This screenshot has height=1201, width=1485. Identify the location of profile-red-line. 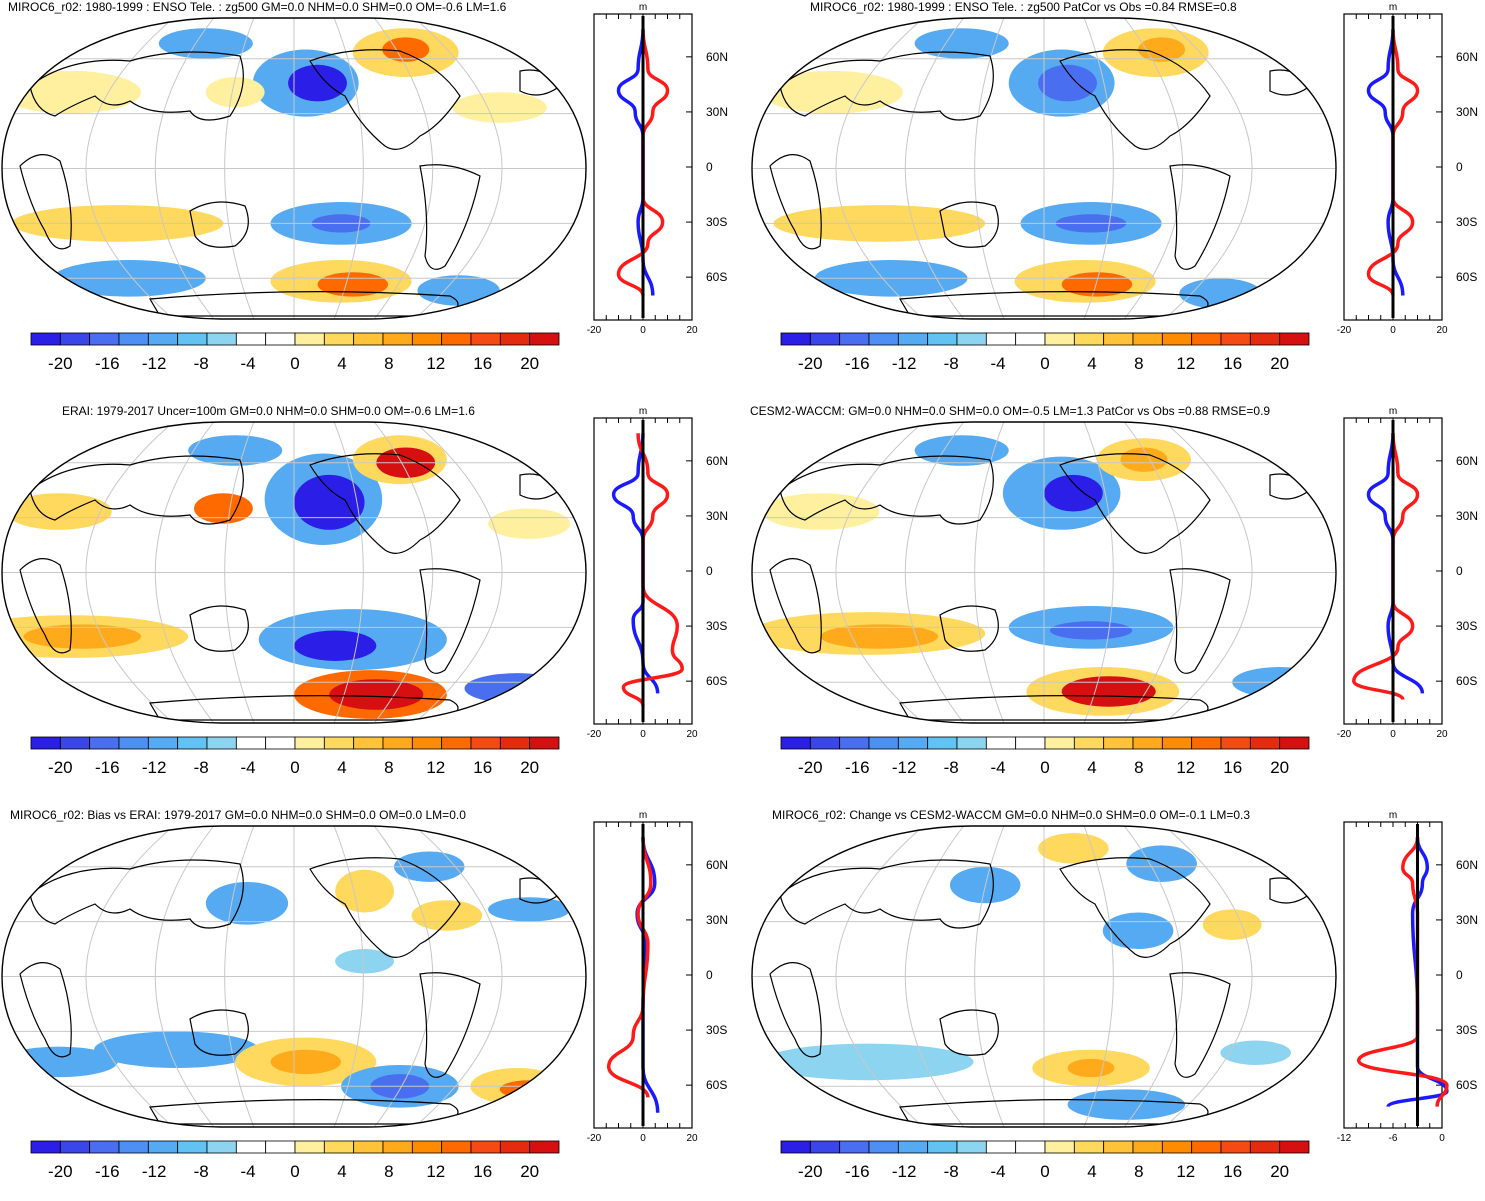
(1386, 567).